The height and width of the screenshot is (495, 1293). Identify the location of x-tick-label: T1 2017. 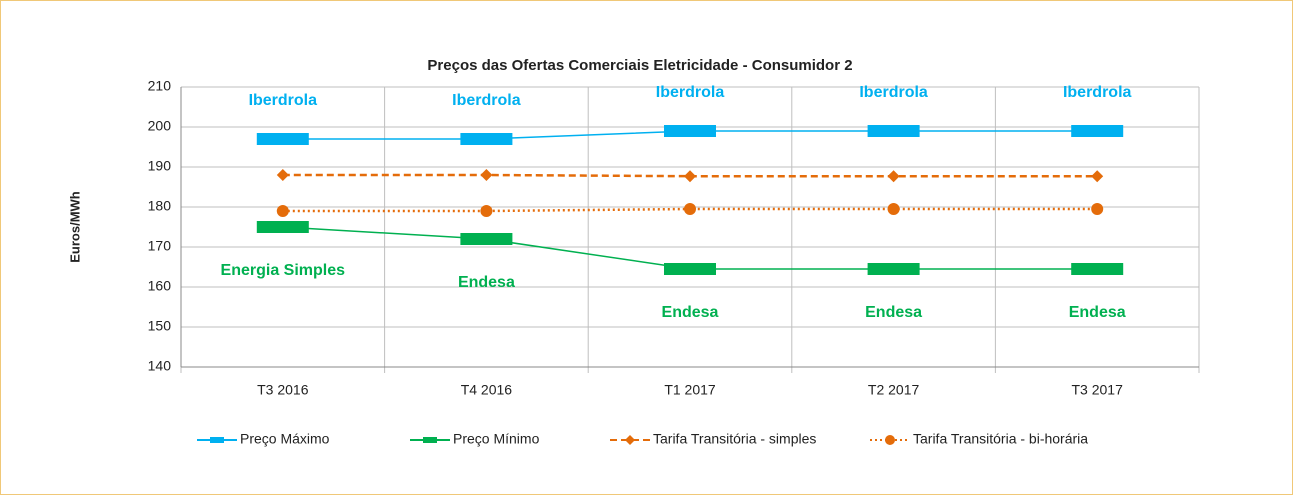
(690, 390).